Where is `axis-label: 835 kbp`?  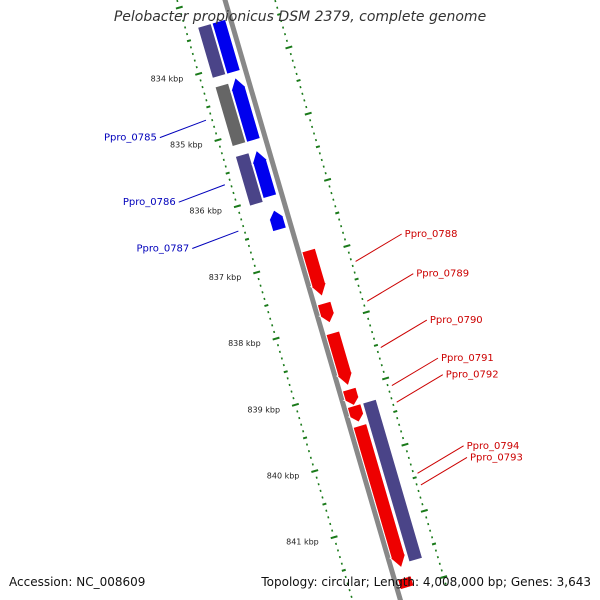 axis-label: 835 kbp is located at coordinates (186, 144).